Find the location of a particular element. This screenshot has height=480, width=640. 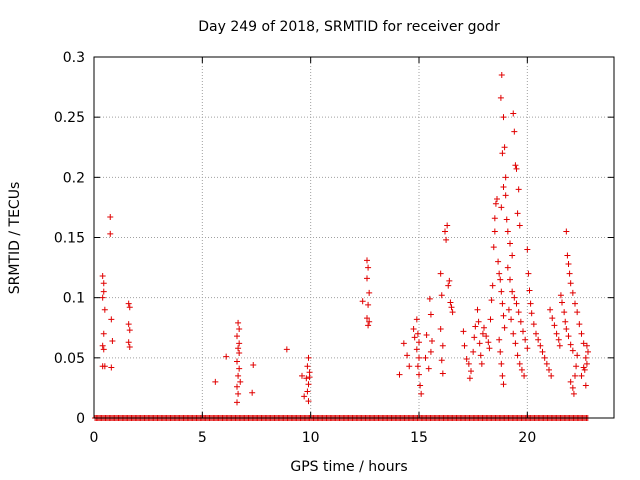

x-tick-label: 0 is located at coordinates (94, 438).